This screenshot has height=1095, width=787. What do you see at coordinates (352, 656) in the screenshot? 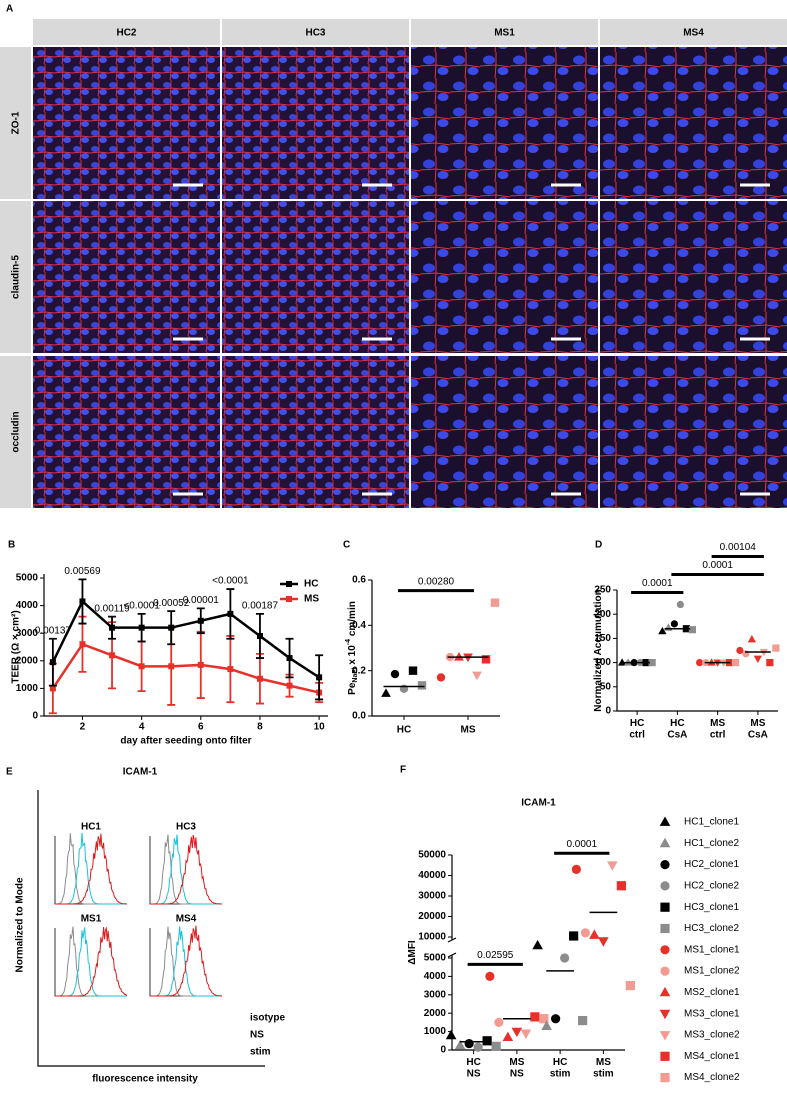
I see `y-axis-label-part: x 10` at bounding box center [352, 656].